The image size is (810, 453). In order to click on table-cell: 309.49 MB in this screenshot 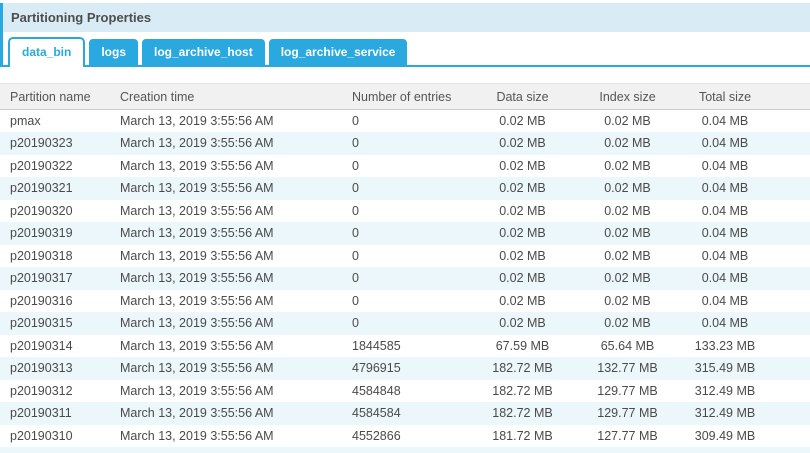, I will do `click(725, 435)`.